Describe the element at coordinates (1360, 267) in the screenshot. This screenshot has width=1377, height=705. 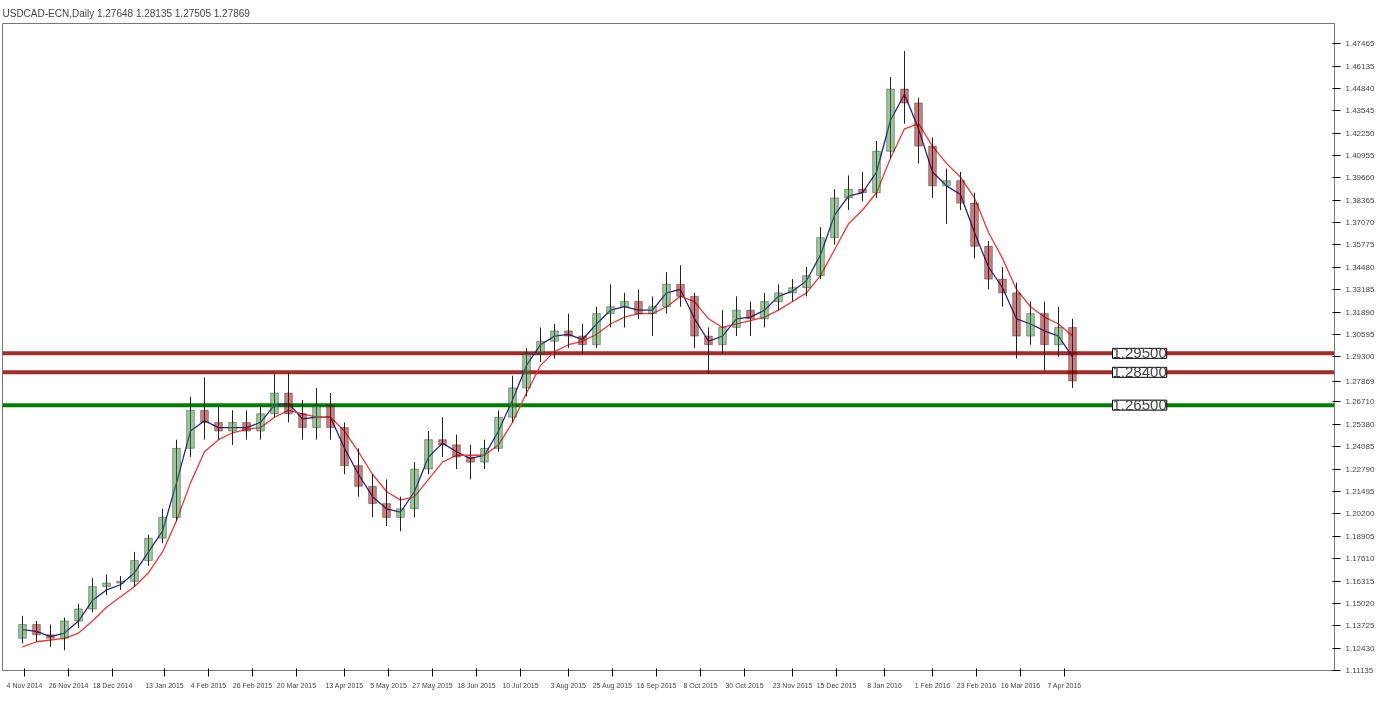
I see `y-tick-label: 1.34480` at that location.